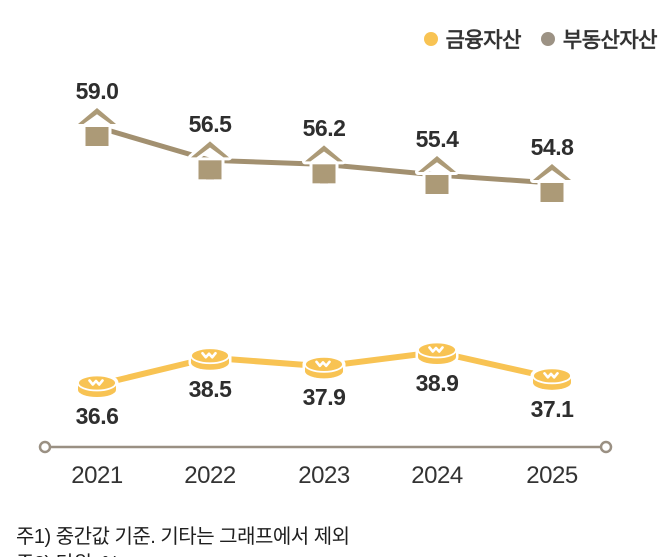 Image resolution: width=665 pixels, height=557 pixels. I want to click on coin-icon-2022, so click(210, 359).